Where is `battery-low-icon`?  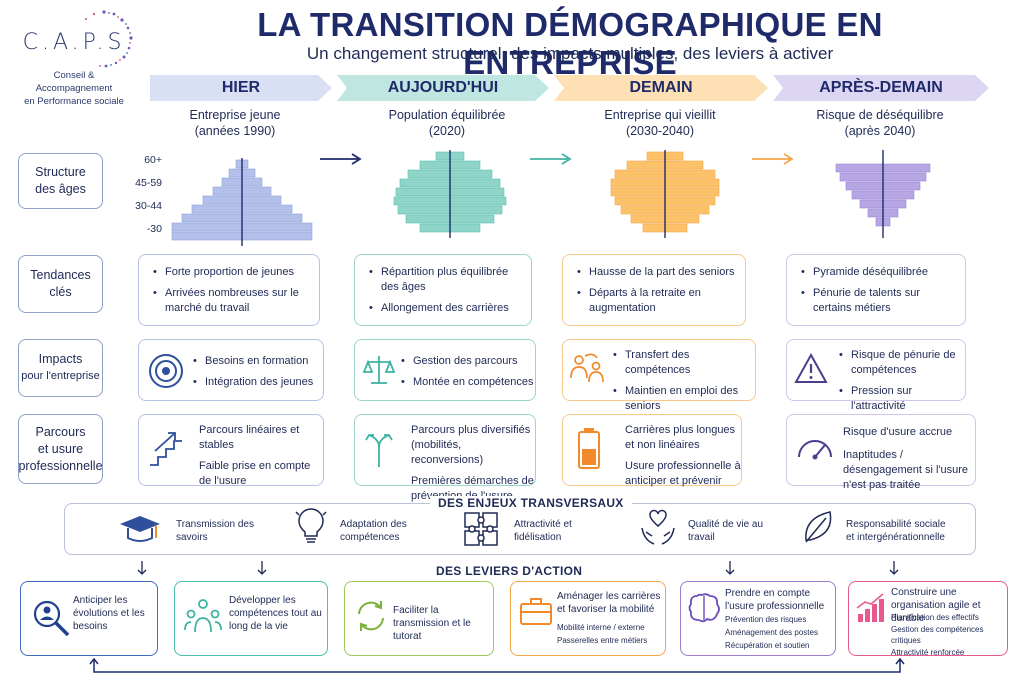
battery-low-icon is located at coordinates (589, 448).